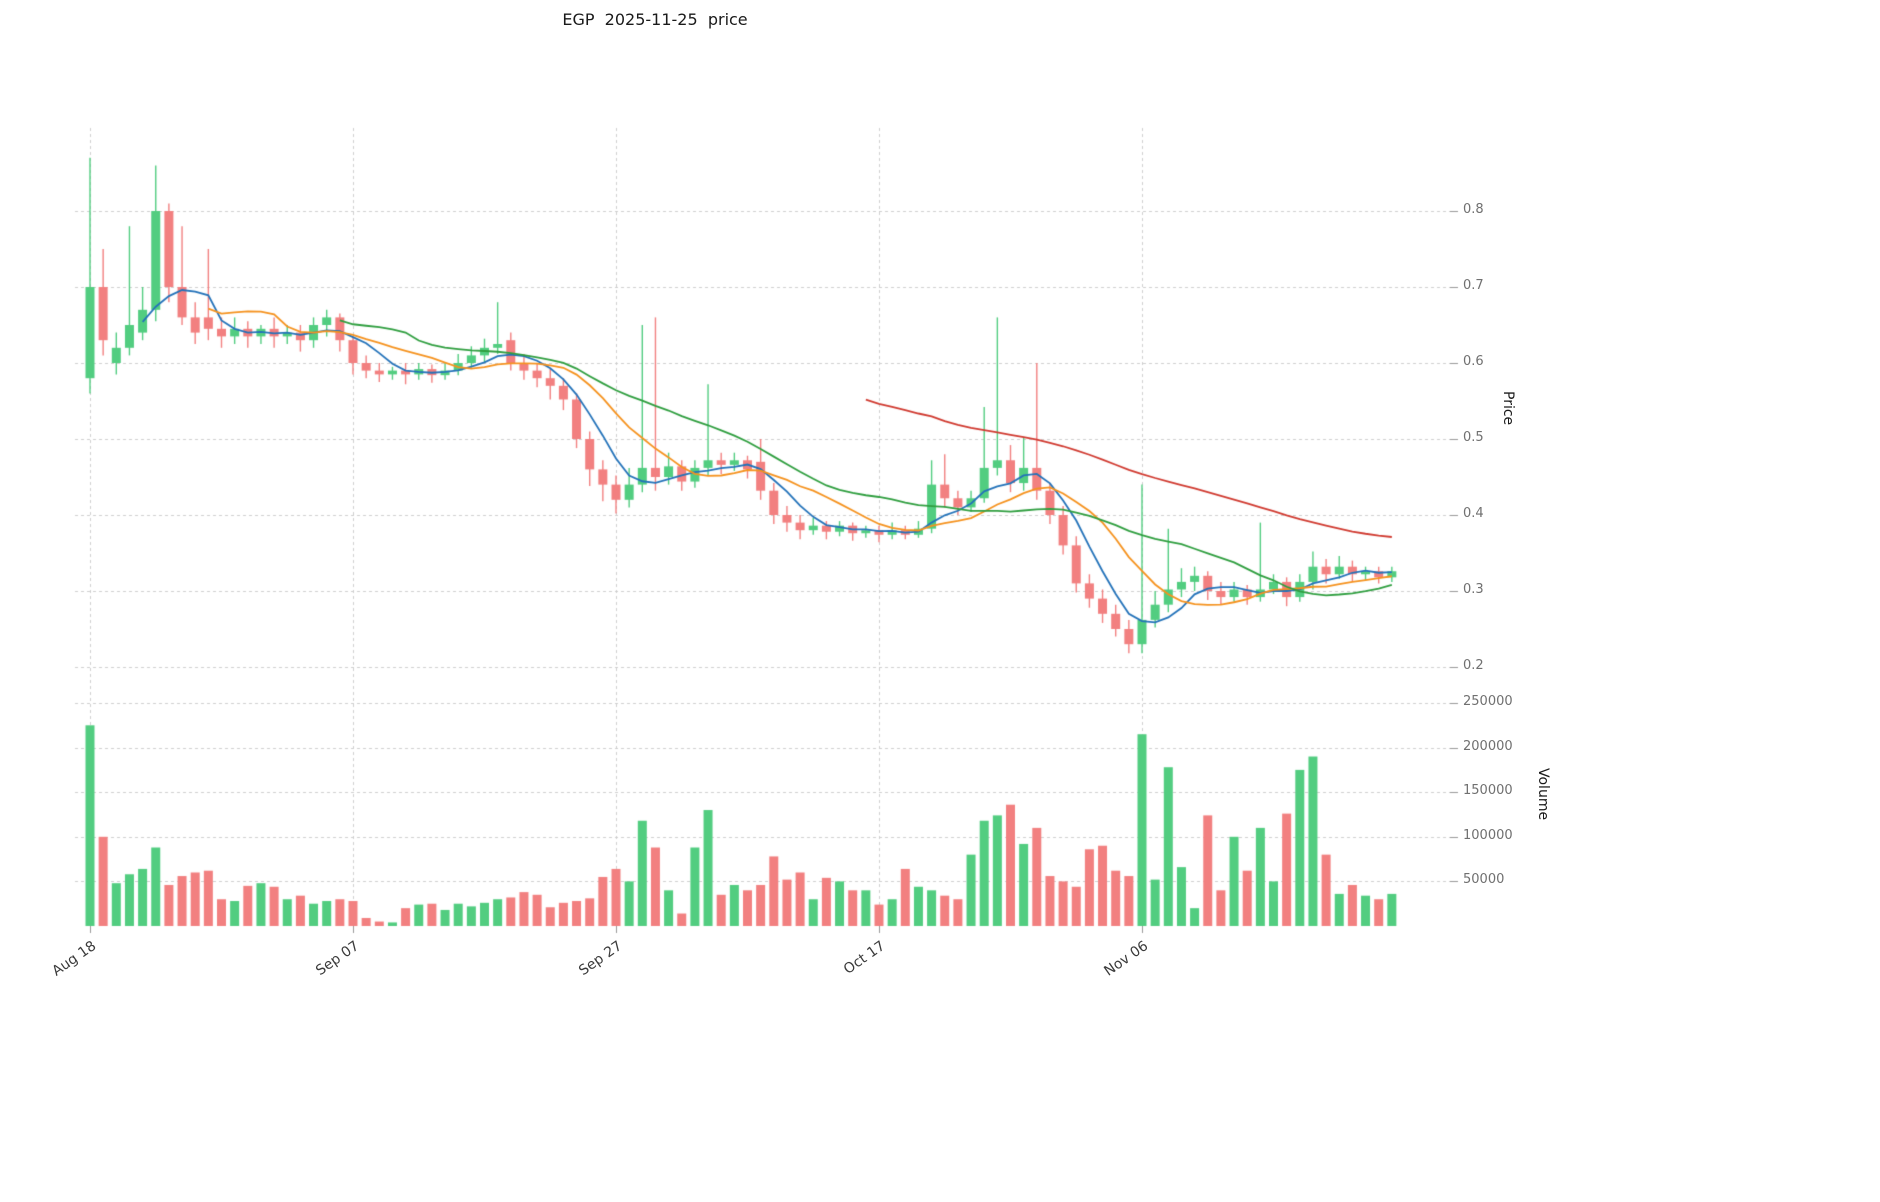  What do you see at coordinates (1473, 513) in the screenshot?
I see `price-axis-tick-label: 0.4` at bounding box center [1473, 513].